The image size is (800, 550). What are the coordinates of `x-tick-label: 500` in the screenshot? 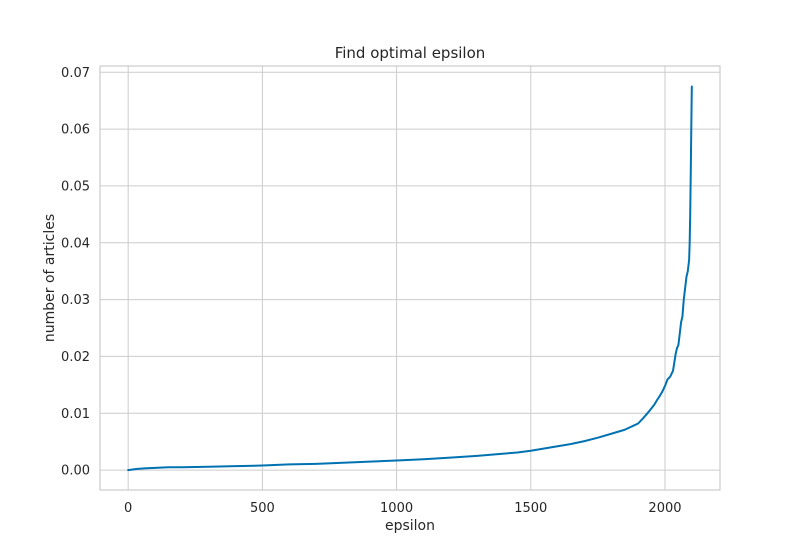 It's located at (262, 508).